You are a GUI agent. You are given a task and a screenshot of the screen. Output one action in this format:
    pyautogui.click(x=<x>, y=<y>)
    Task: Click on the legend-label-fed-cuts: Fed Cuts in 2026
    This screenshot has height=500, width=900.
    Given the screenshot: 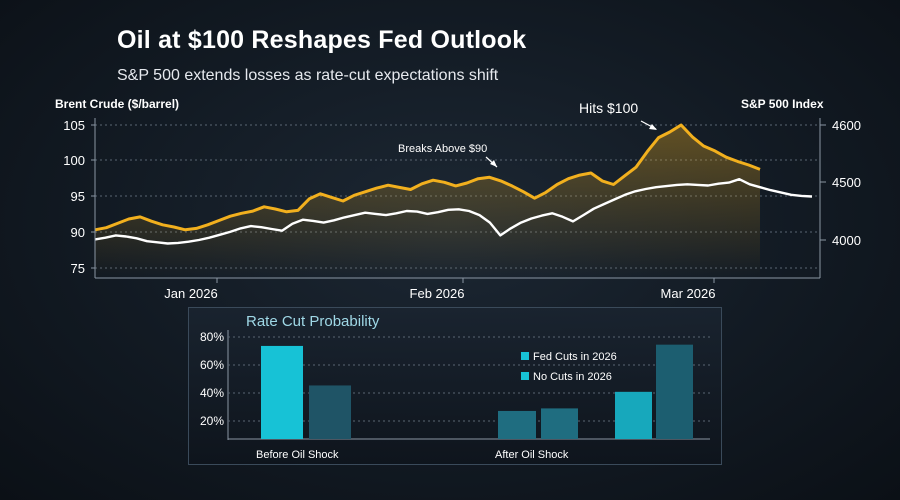 What is the action you would take?
    pyautogui.click(x=575, y=357)
    